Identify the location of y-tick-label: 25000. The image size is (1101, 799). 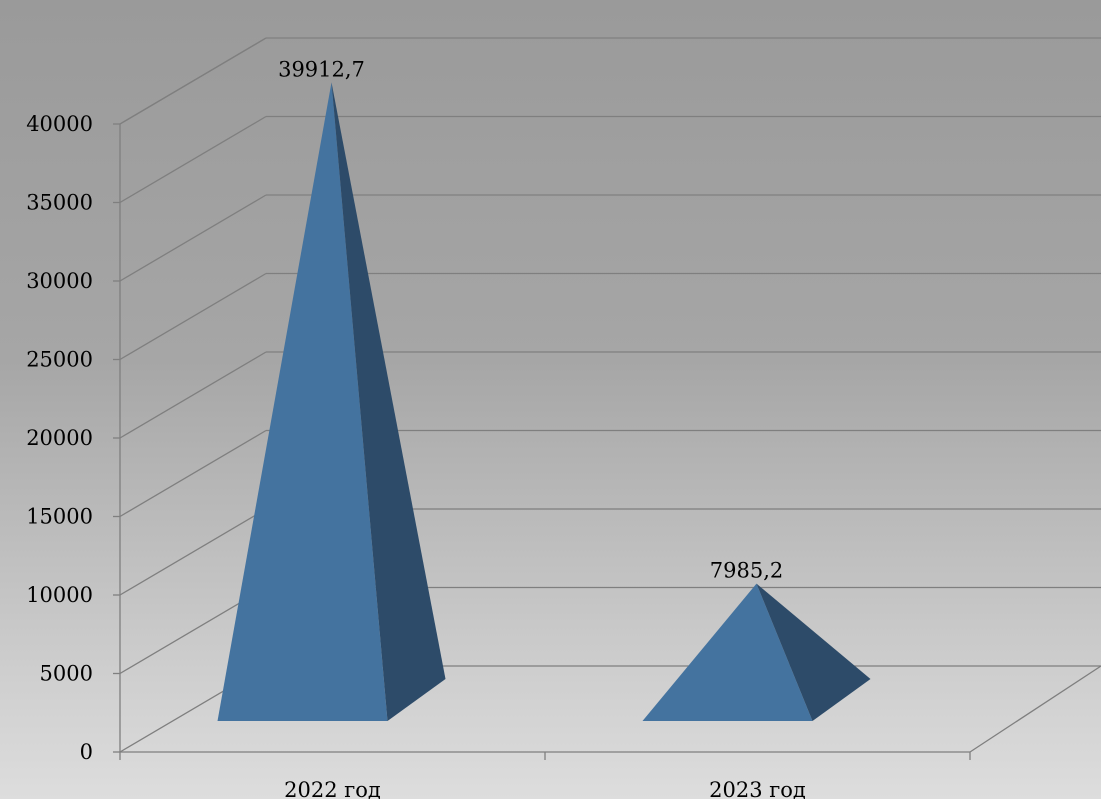
(59, 360).